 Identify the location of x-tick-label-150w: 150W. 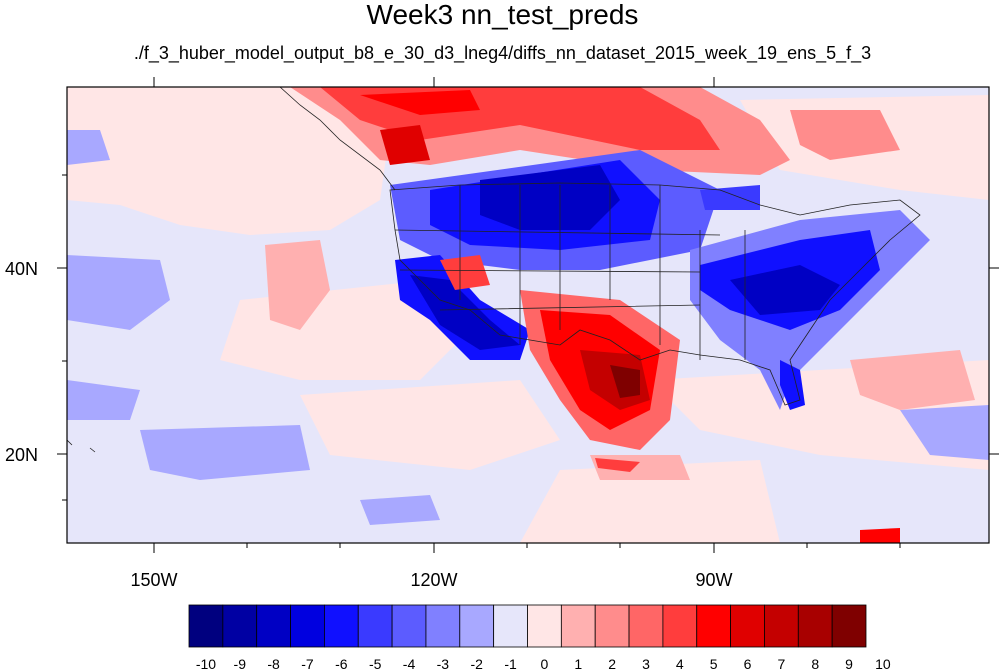
(153, 580).